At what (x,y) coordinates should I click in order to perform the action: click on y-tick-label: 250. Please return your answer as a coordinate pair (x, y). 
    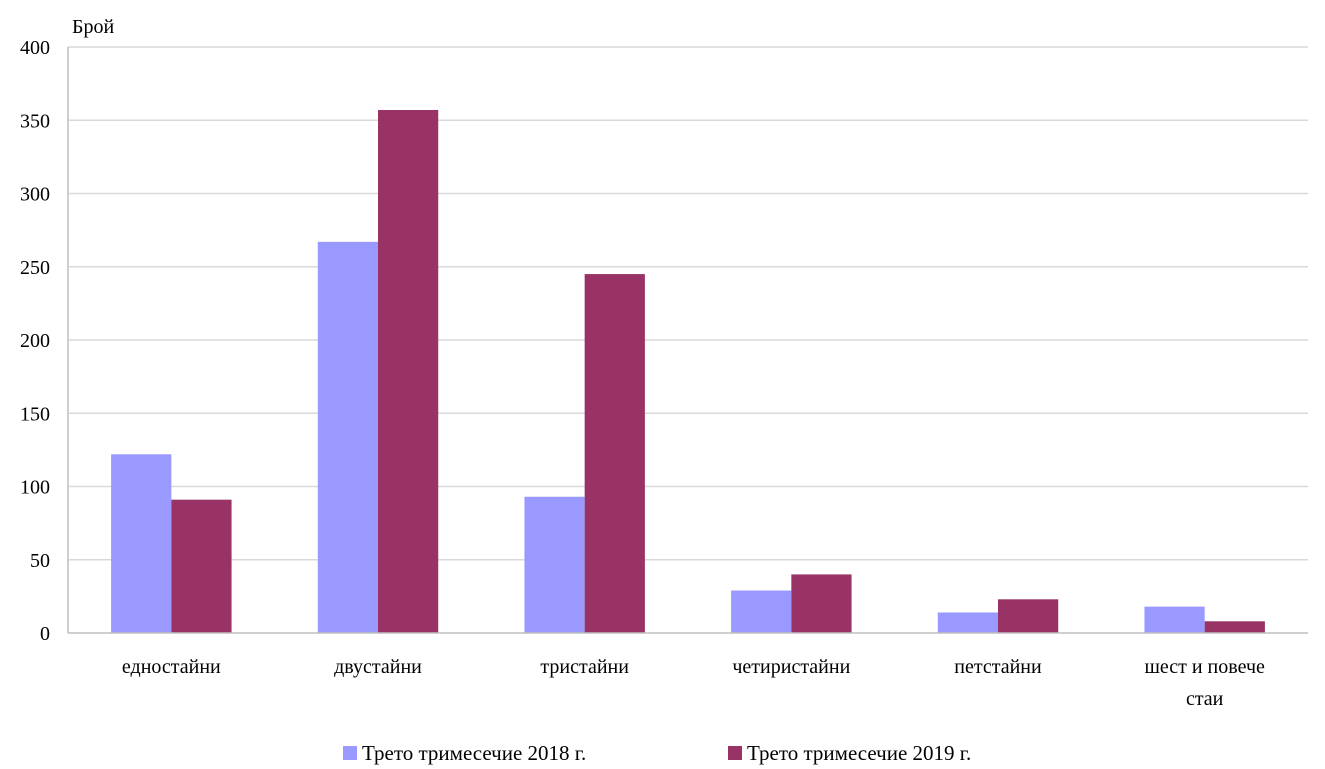
    Looking at the image, I should click on (35, 268).